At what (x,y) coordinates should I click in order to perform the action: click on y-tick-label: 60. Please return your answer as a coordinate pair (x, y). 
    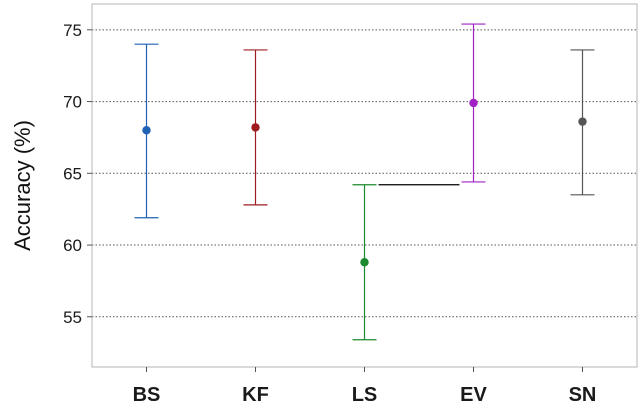
    Looking at the image, I should click on (72, 245).